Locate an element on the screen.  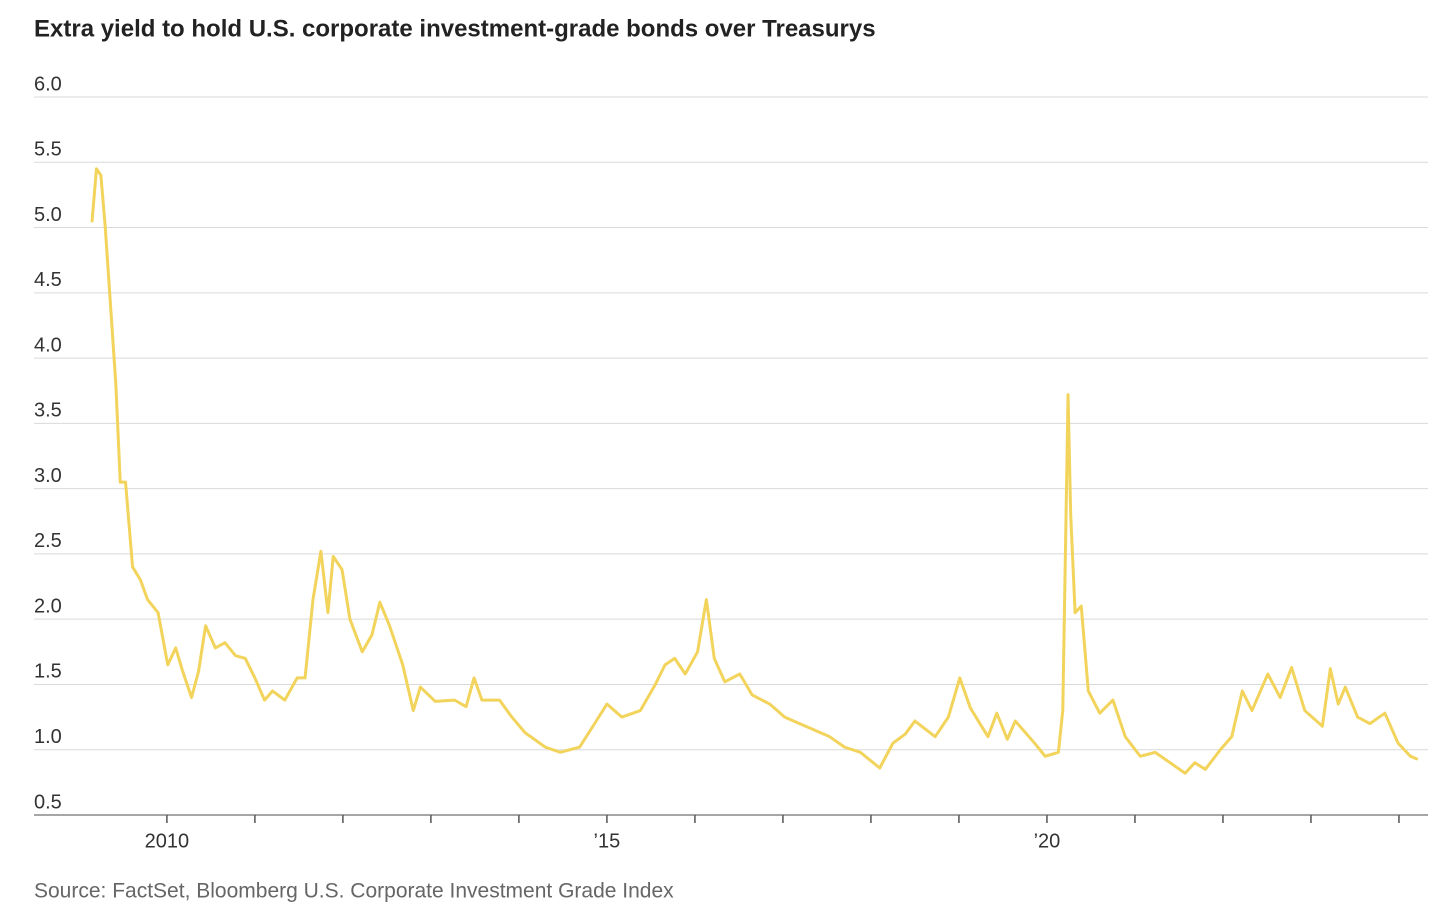
y-tick-label: 2.5 is located at coordinates (48, 541).